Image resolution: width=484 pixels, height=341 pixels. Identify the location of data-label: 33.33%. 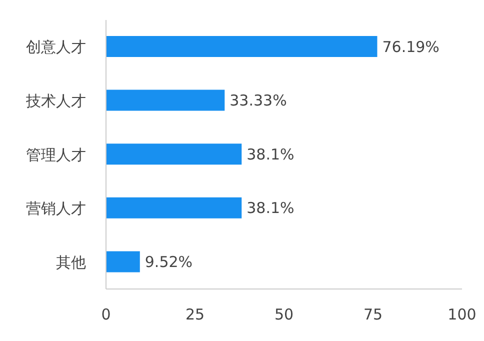
(258, 101).